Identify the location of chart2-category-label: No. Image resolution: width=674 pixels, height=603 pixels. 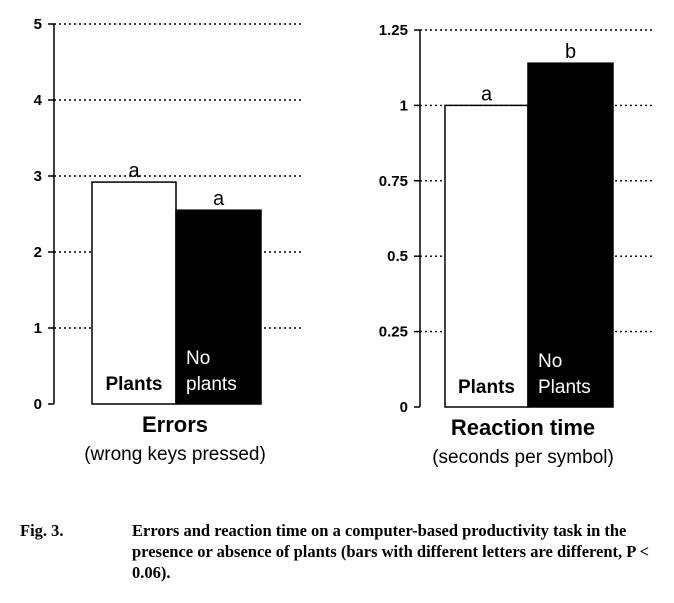
(550, 361).